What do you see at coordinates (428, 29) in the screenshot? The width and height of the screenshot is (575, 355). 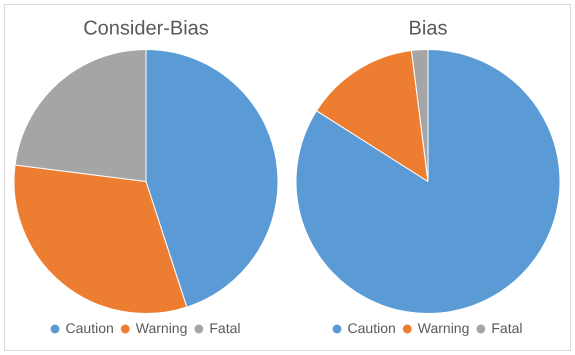 I see `chart-title: Bias` at bounding box center [428, 29].